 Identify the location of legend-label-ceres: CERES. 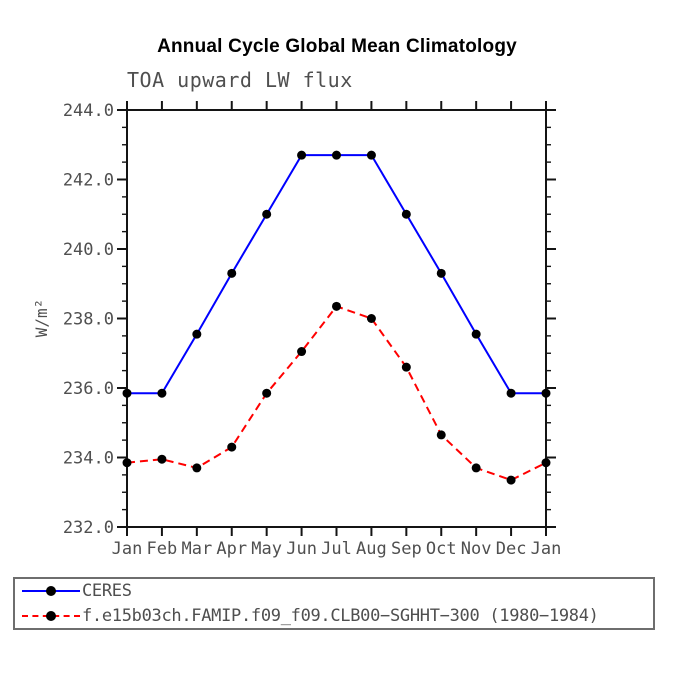
(107, 591).